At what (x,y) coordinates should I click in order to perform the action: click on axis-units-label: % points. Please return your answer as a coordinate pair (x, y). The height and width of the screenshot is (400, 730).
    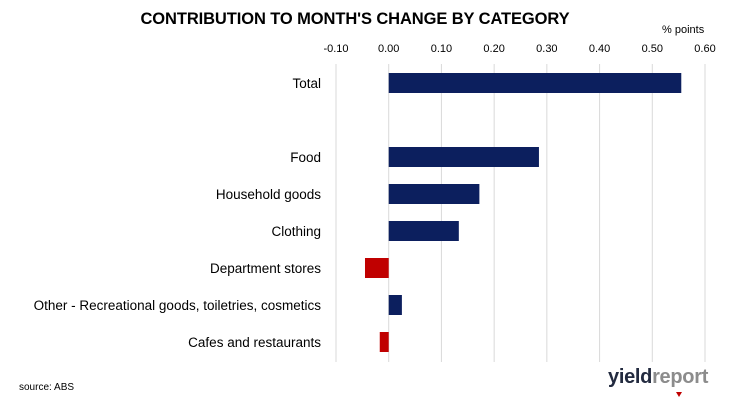
    Looking at the image, I should click on (683, 30).